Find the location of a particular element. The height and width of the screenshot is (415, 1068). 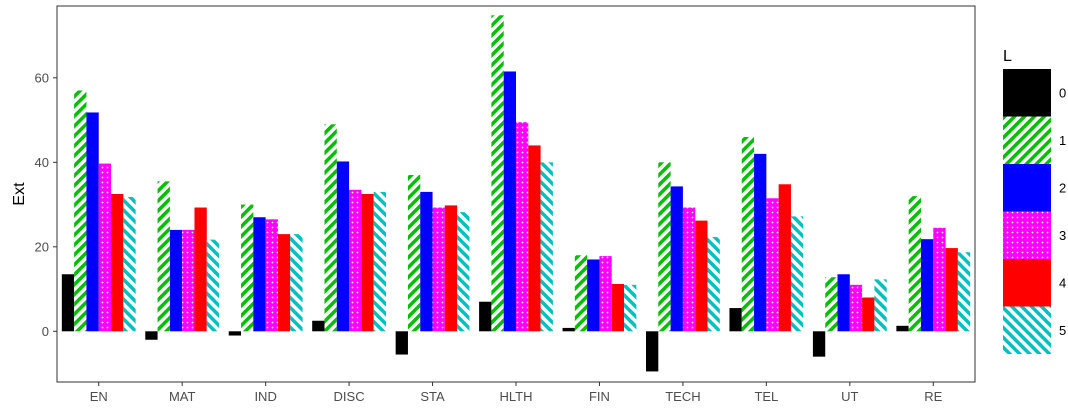

bar-tech-l4 is located at coordinates (701, 276).